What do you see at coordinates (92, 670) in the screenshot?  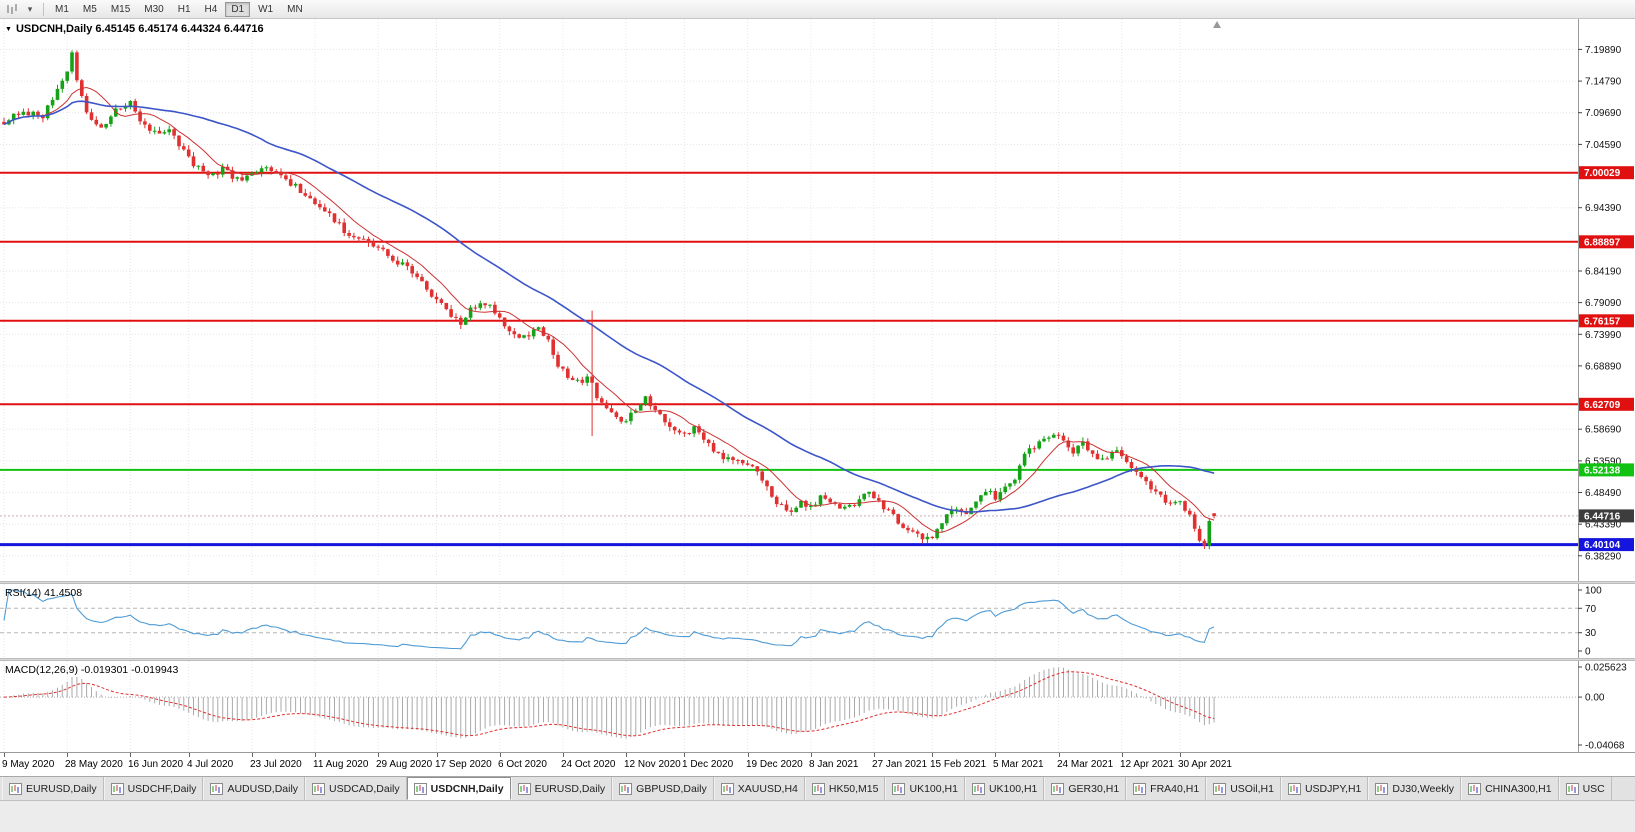 I see `macd-label: MACD(12,26,9) -0.019301 -0.019943` at bounding box center [92, 670].